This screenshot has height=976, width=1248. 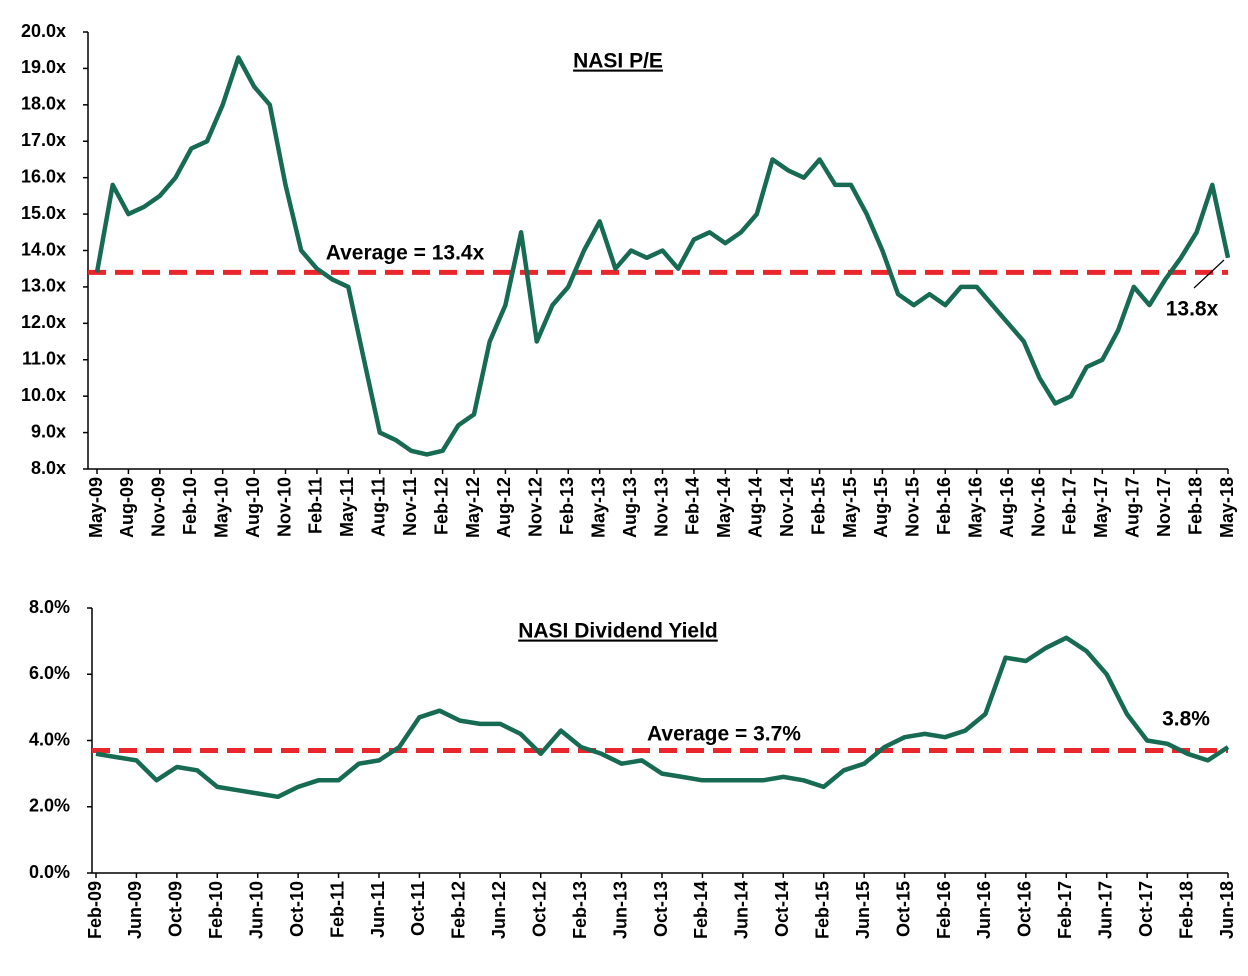 I want to click on x-tick-label: Aug-15, so click(x=881, y=507).